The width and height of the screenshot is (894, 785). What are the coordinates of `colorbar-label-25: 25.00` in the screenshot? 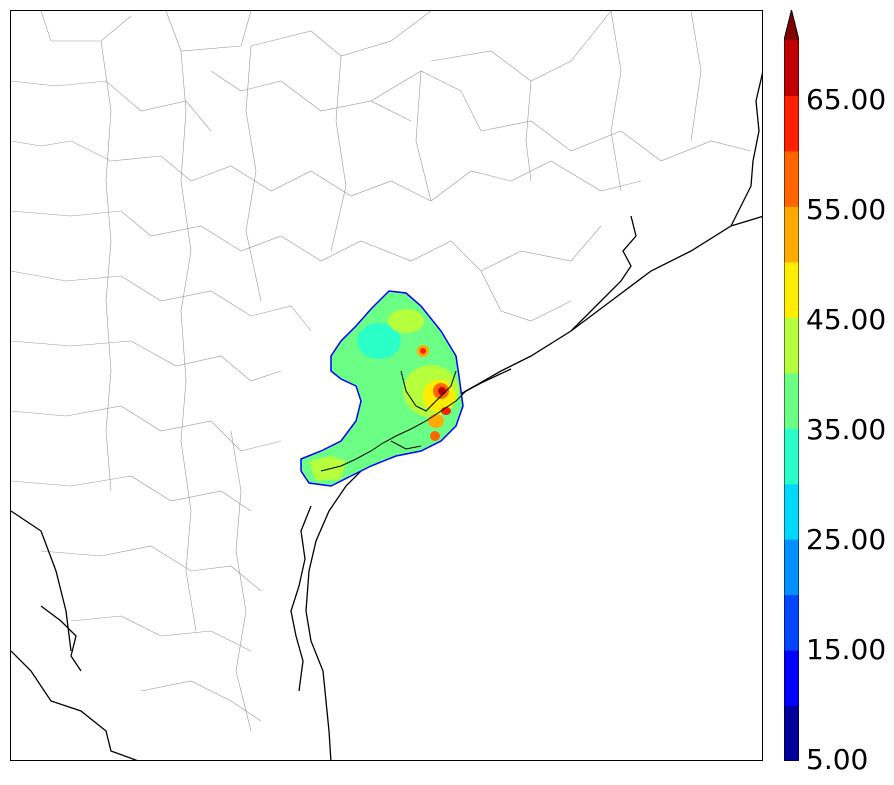 It's located at (846, 539).